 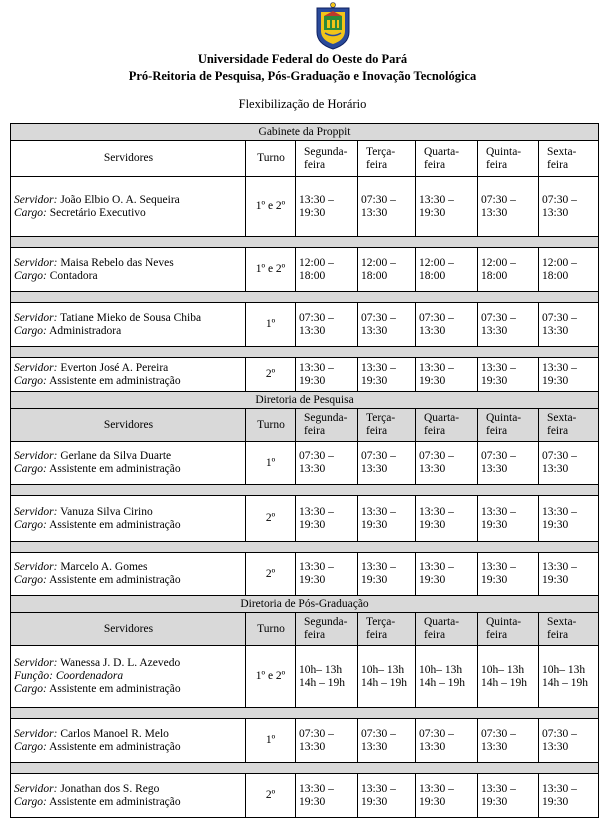 What do you see at coordinates (120, 199) in the screenshot?
I see `staff-name: João Elbio O. A. Sequeira` at bounding box center [120, 199].